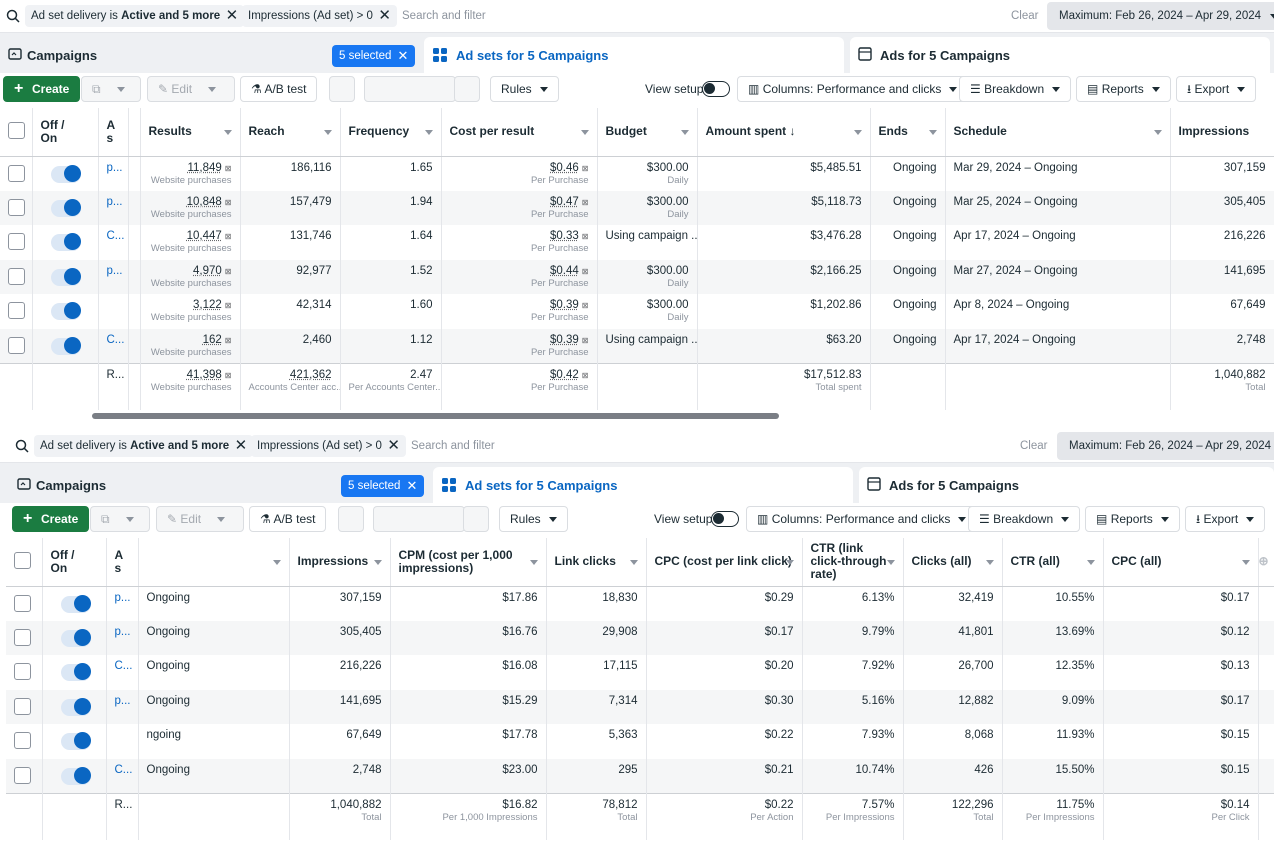 The image size is (1274, 843). Describe the element at coordinates (596, 562) in the screenshot. I see `header-link-clicks: Link clicks` at that location.